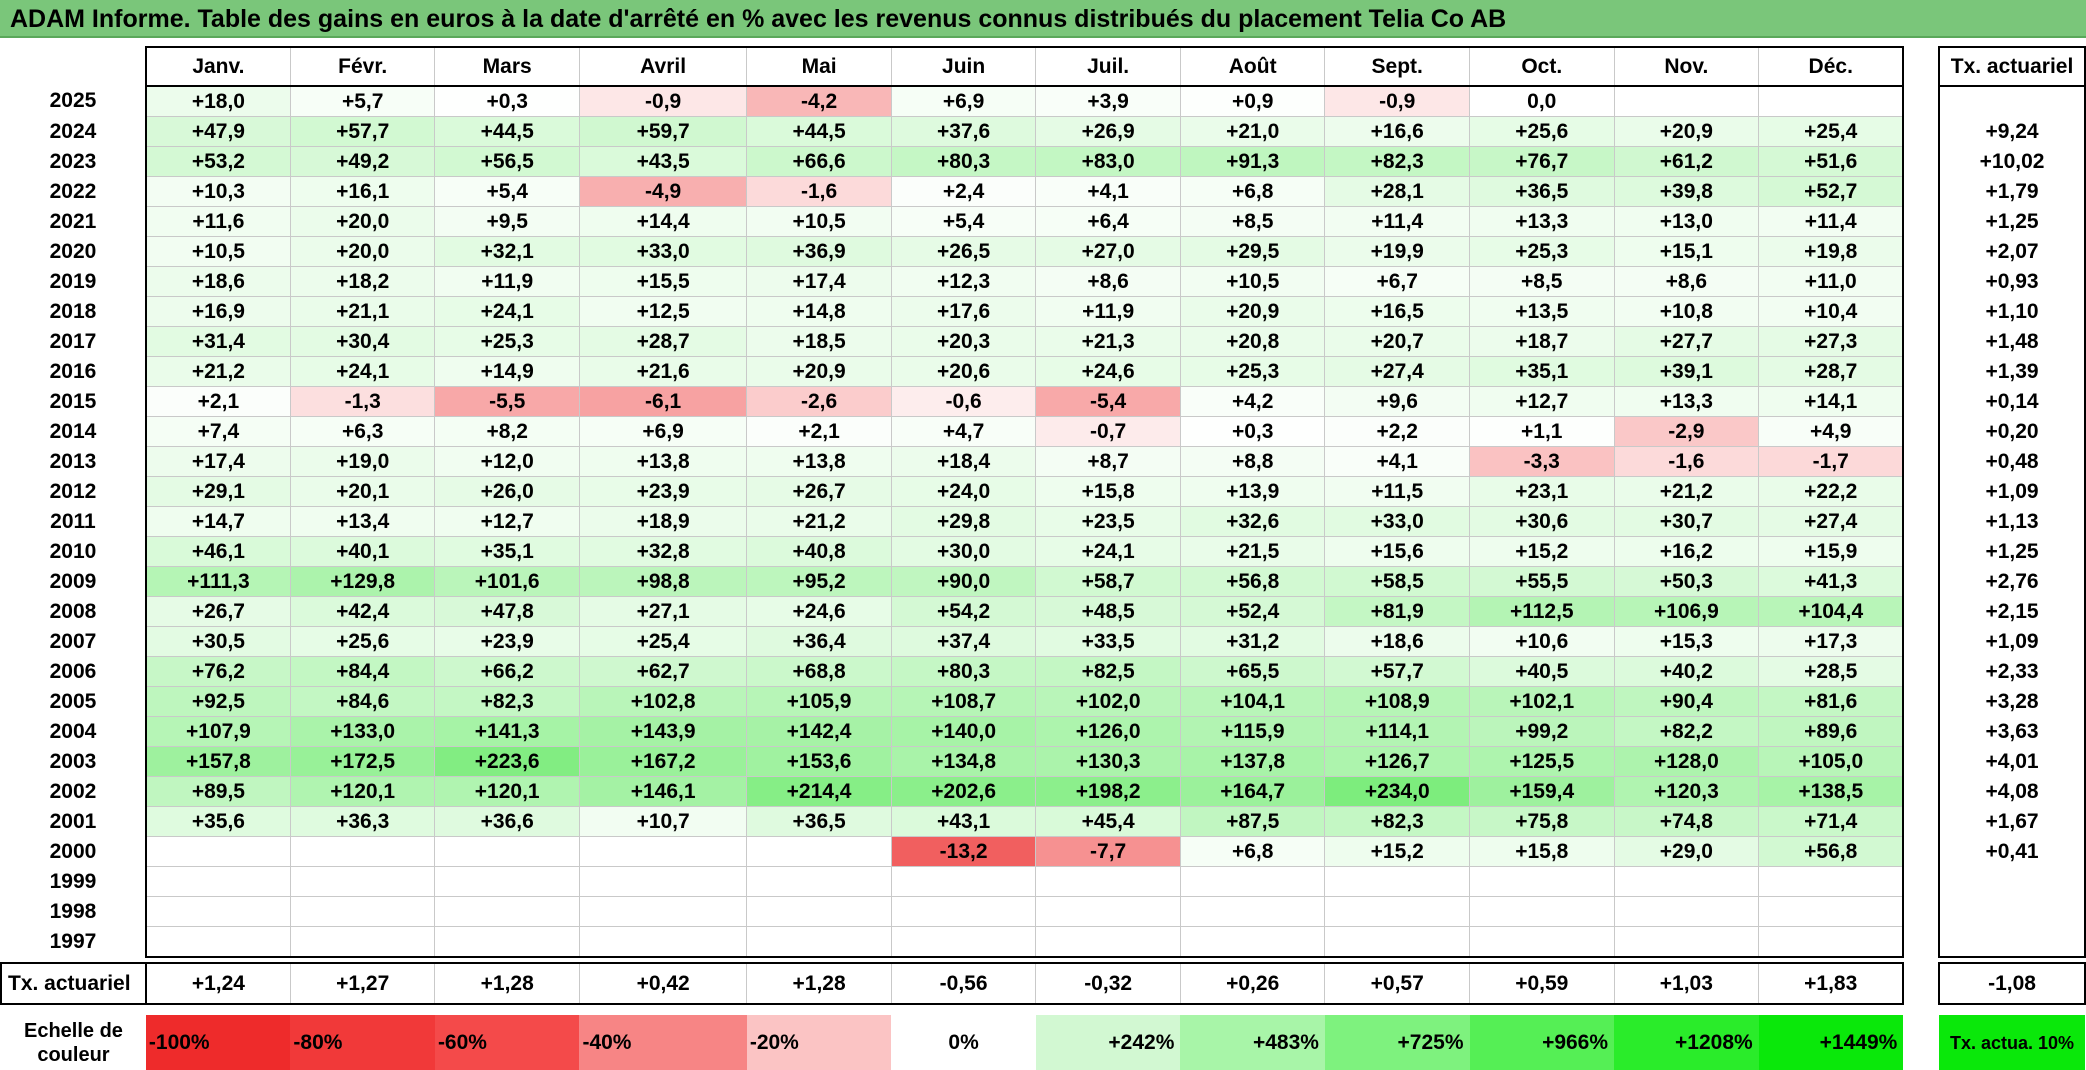 This screenshot has height=1070, width=2086. What do you see at coordinates (1542, 701) in the screenshot?
I see `gain-cell: +102,1` at bounding box center [1542, 701].